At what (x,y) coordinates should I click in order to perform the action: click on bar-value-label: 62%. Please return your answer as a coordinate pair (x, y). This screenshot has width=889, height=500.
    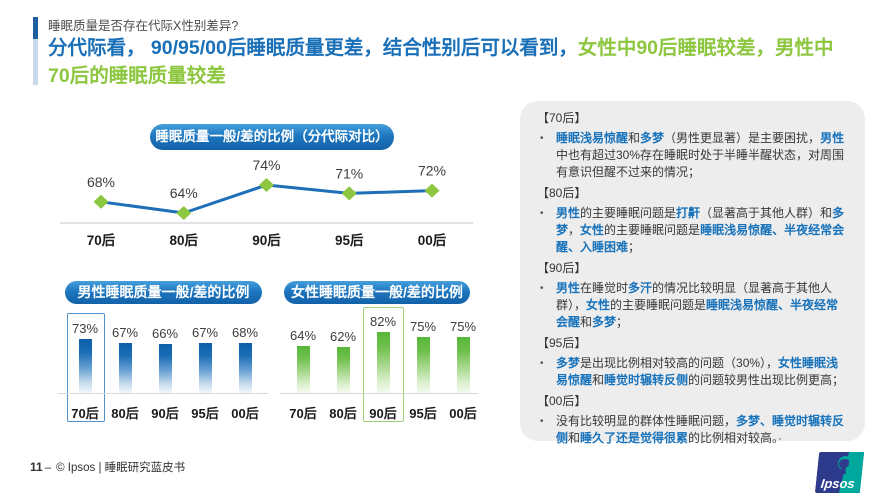
    Looking at the image, I should click on (343, 336).